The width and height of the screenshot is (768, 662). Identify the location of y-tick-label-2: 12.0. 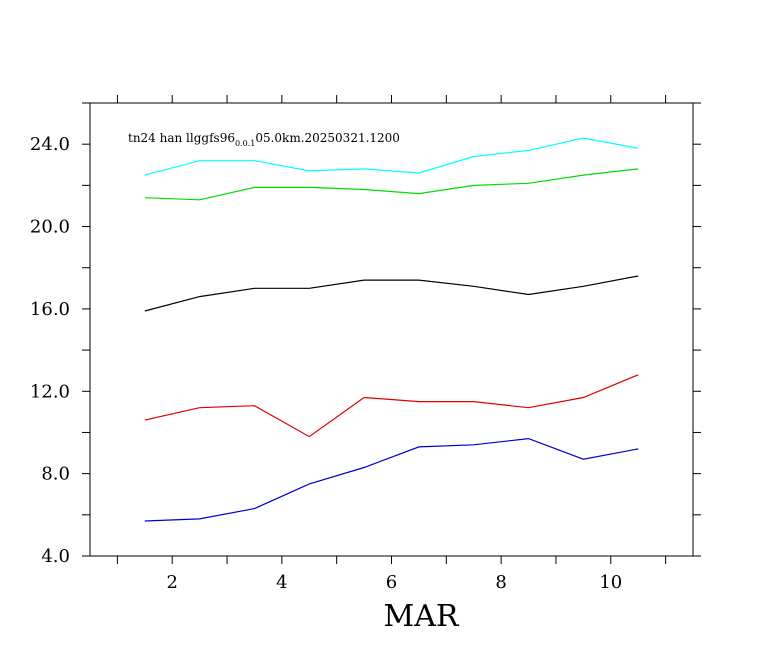
(50, 391).